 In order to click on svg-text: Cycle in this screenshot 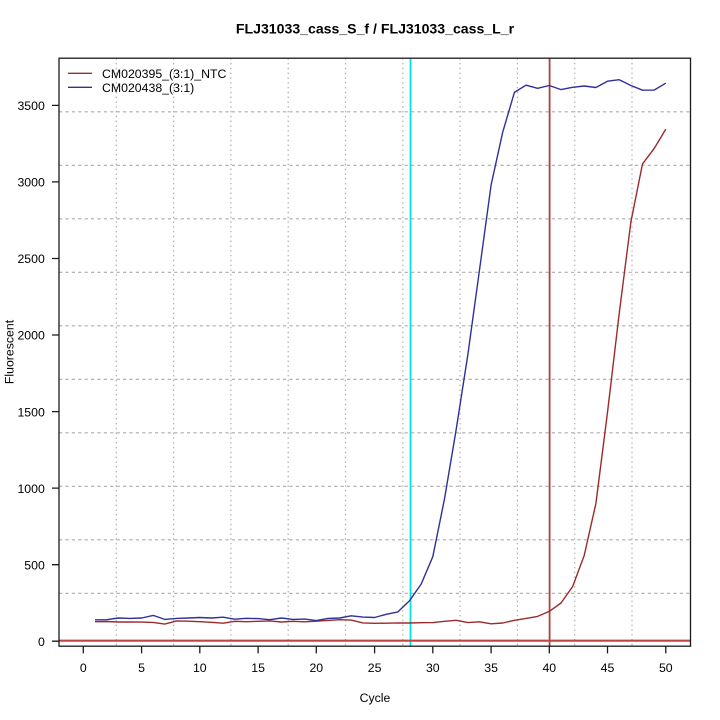, I will do `click(375, 698)`.